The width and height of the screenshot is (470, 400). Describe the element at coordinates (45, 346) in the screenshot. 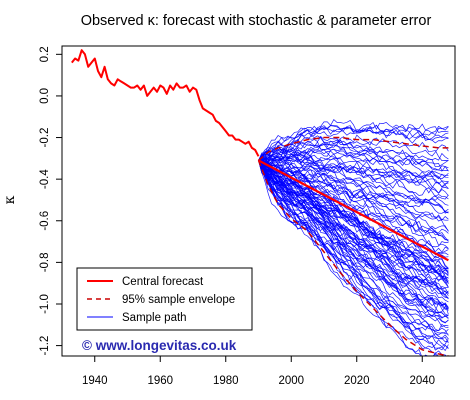

I see `y-tick-label: -1.2` at that location.